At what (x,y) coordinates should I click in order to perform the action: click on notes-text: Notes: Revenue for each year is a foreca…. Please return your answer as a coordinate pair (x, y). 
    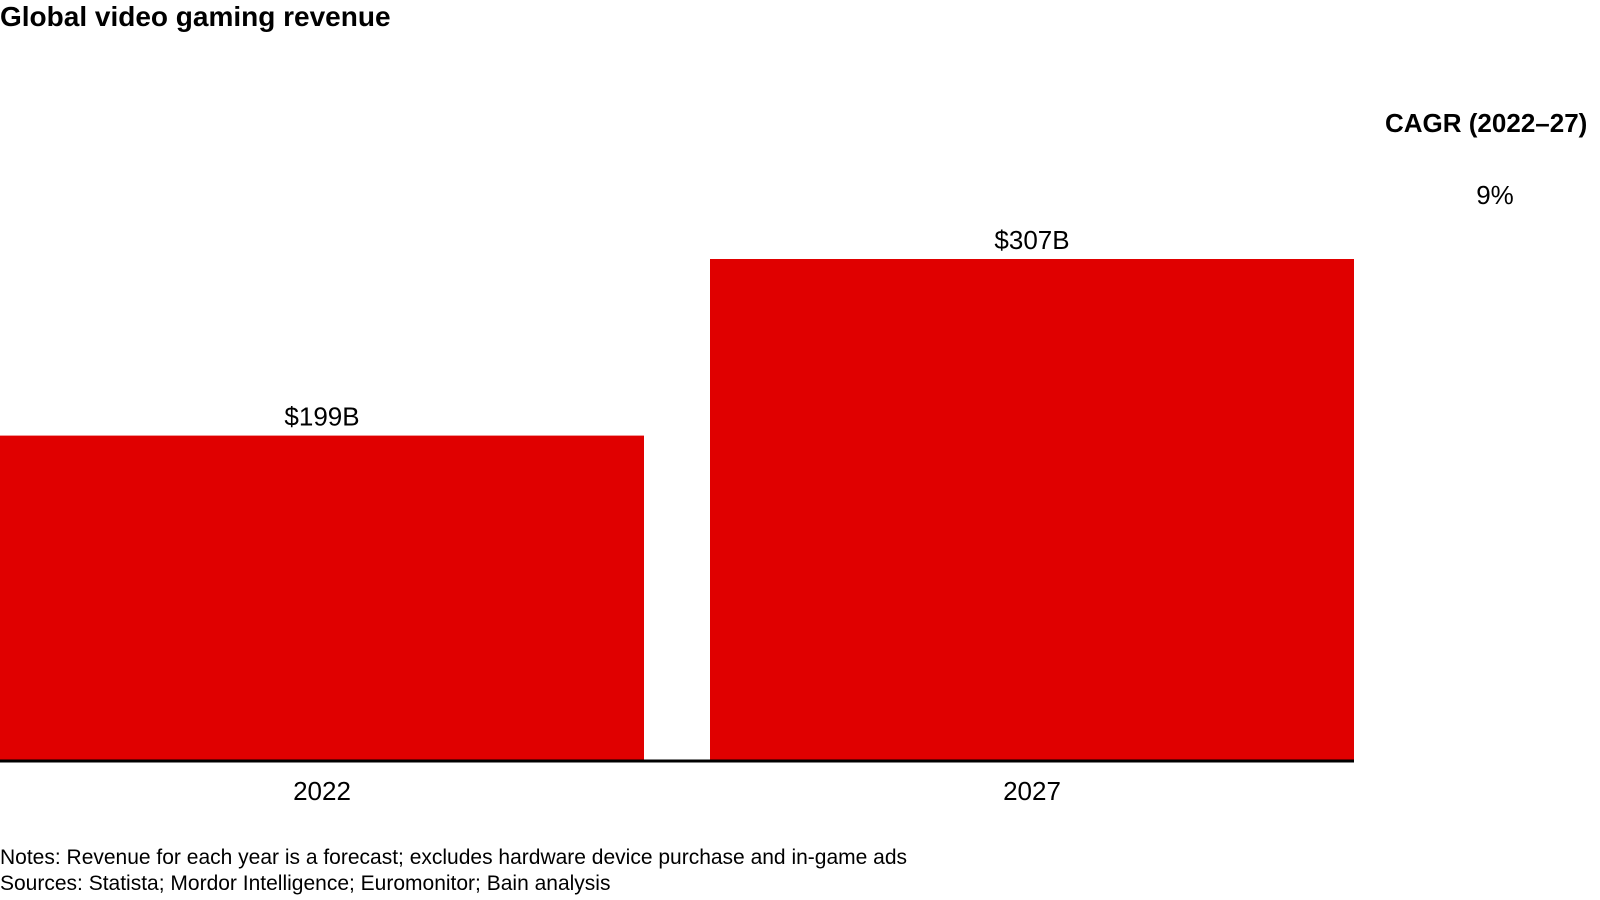
    Looking at the image, I should click on (453, 857).